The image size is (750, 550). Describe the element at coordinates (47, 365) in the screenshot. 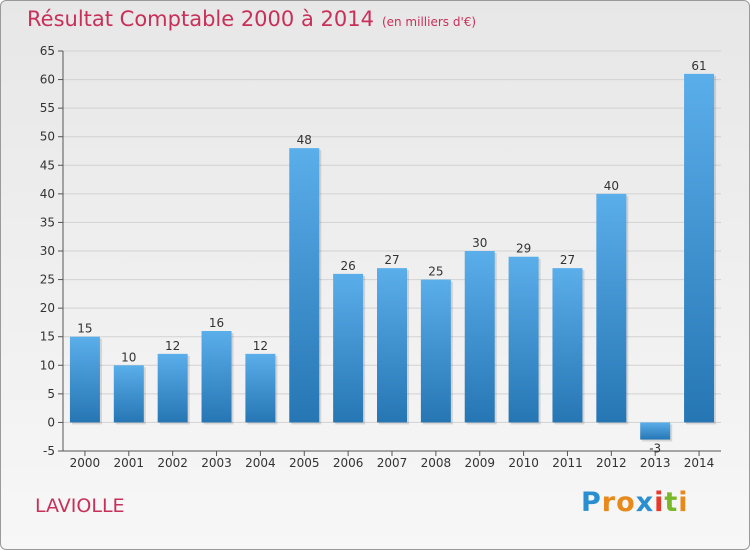

I see `y-tick-label: 10` at that location.